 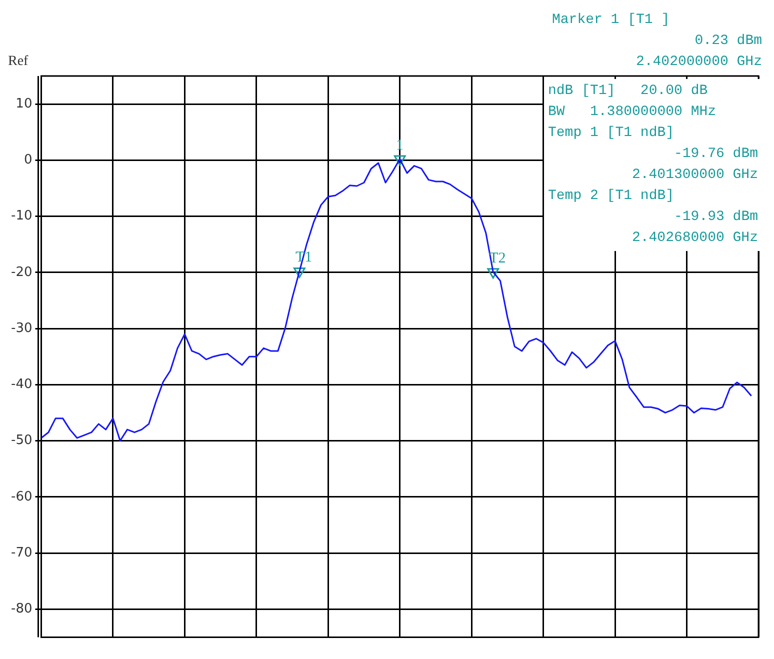 What do you see at coordinates (21, 496) in the screenshot?
I see `y-tick-label: -60` at bounding box center [21, 496].